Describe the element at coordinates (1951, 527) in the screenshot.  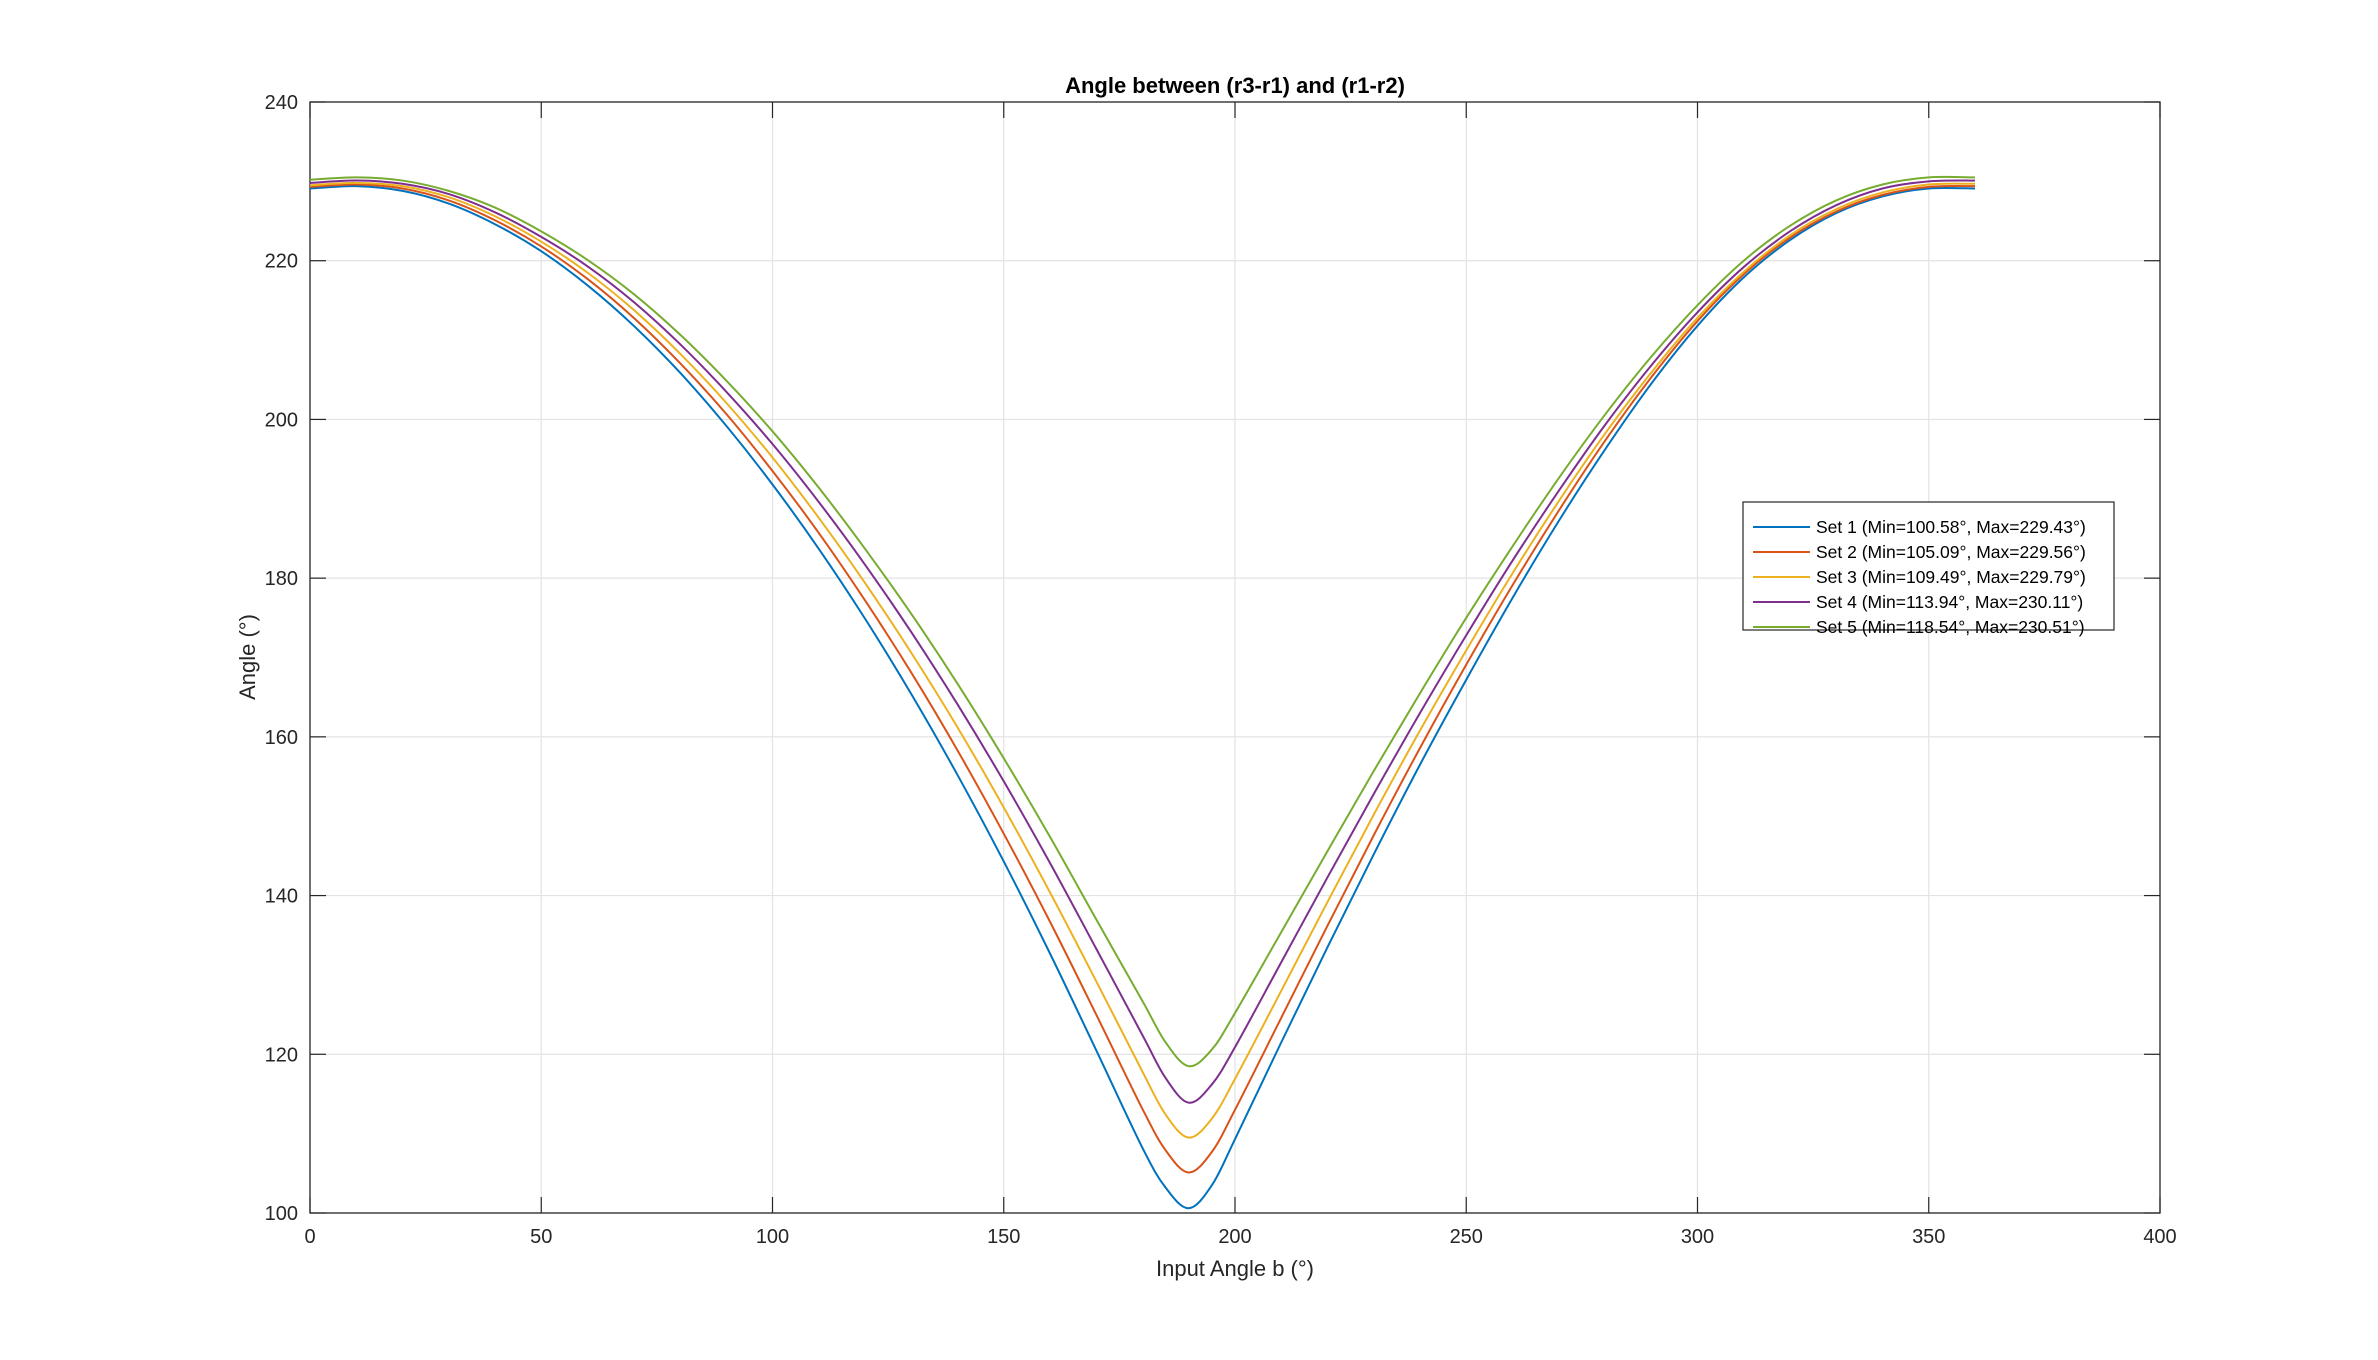
I see `legend-label-1: Set 1 (Min=100.58°, Max=229.43°)` at that location.